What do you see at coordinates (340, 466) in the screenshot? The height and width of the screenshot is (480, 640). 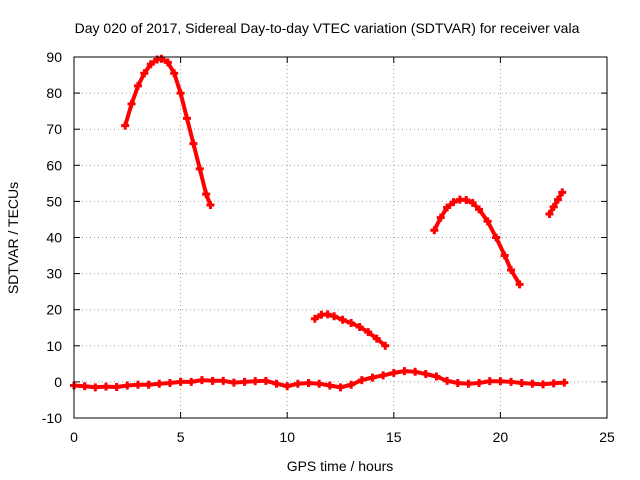 I see `x-axis-label: GPS time / hours` at bounding box center [340, 466].